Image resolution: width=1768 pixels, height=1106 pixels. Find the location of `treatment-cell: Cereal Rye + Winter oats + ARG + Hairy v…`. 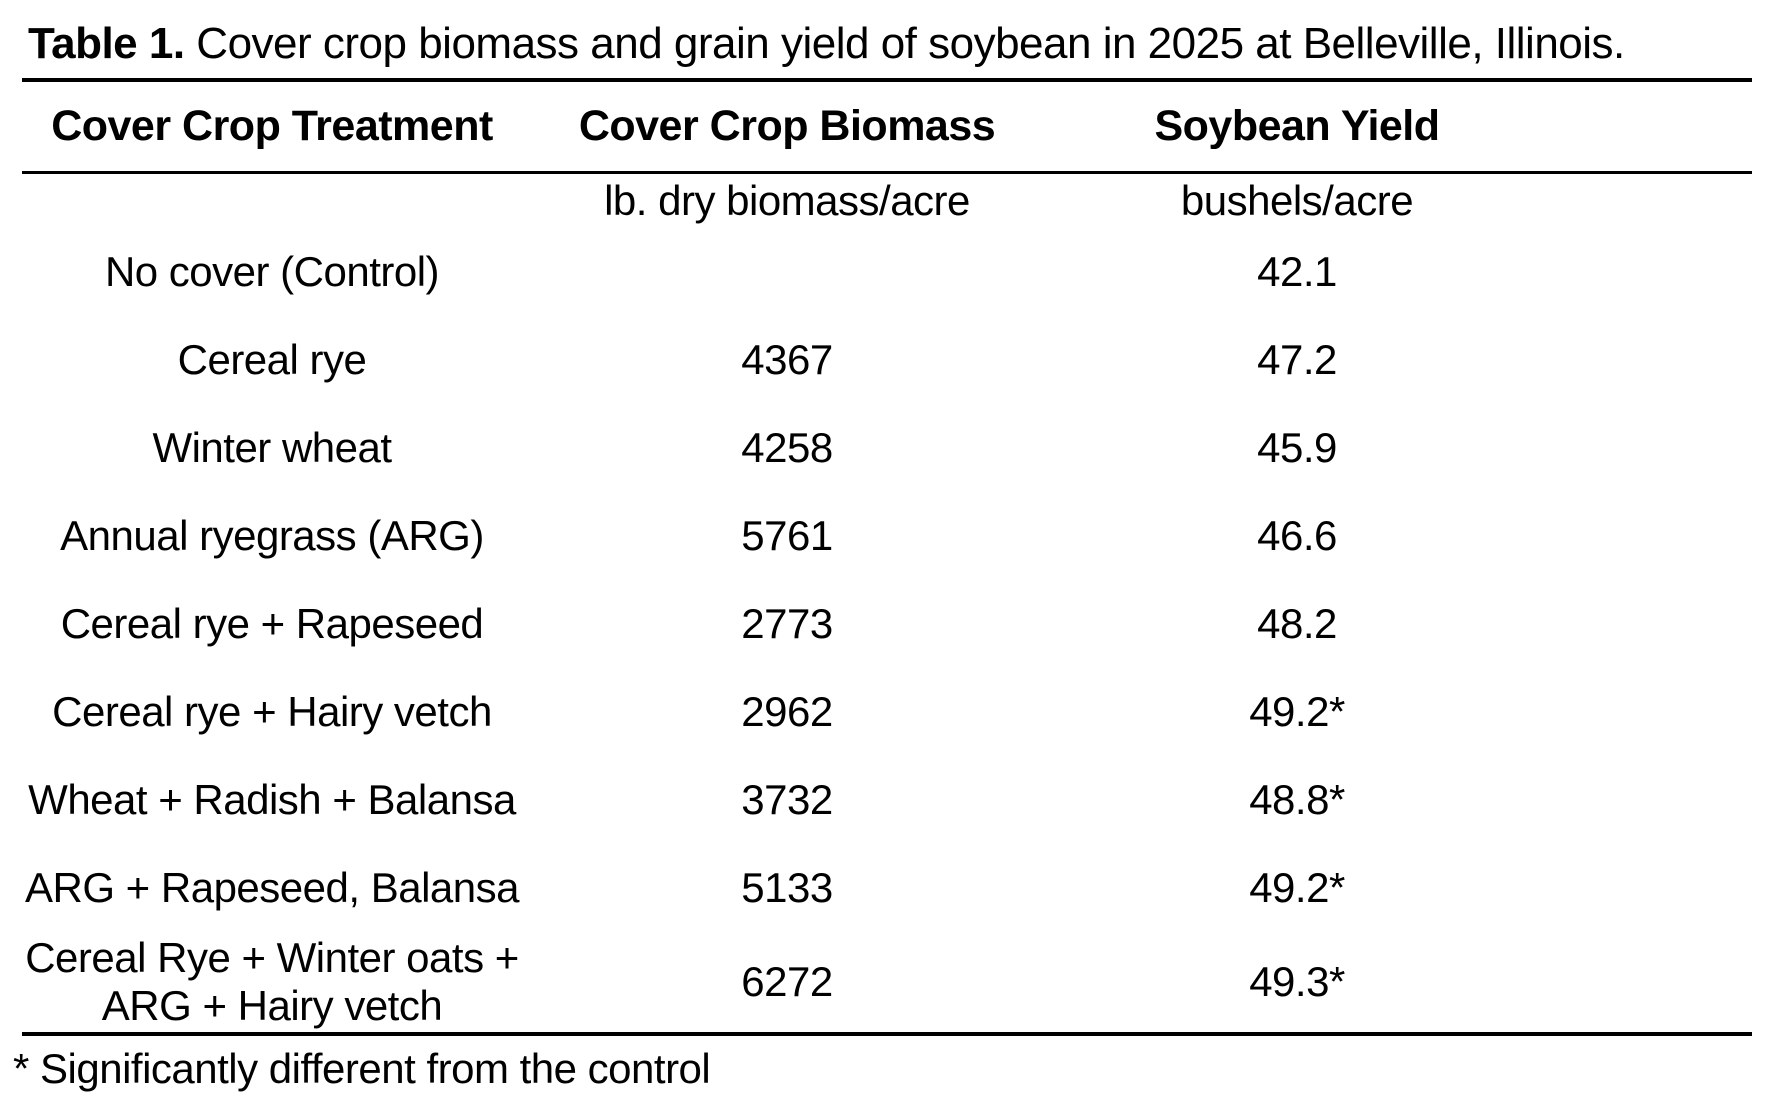

treatment-cell: Cereal Rye + Winter oats + ARG + Hairy v… is located at coordinates (272, 981).